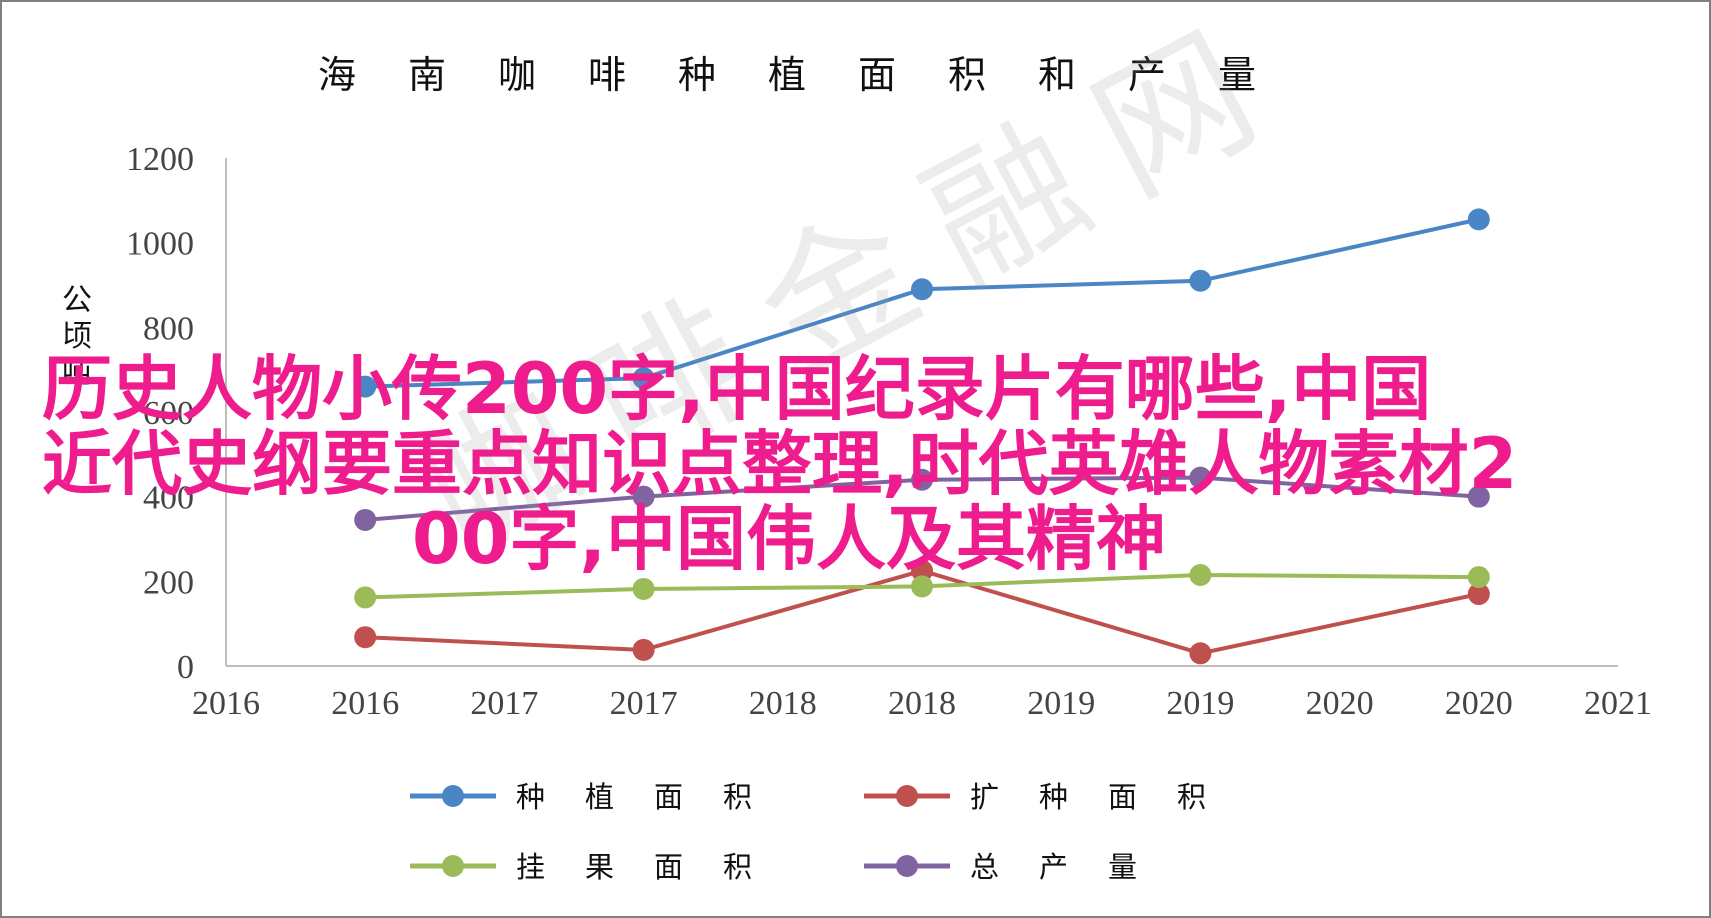 The image size is (1711, 918). I want to click on y-tick-label: 200, so click(168, 582).